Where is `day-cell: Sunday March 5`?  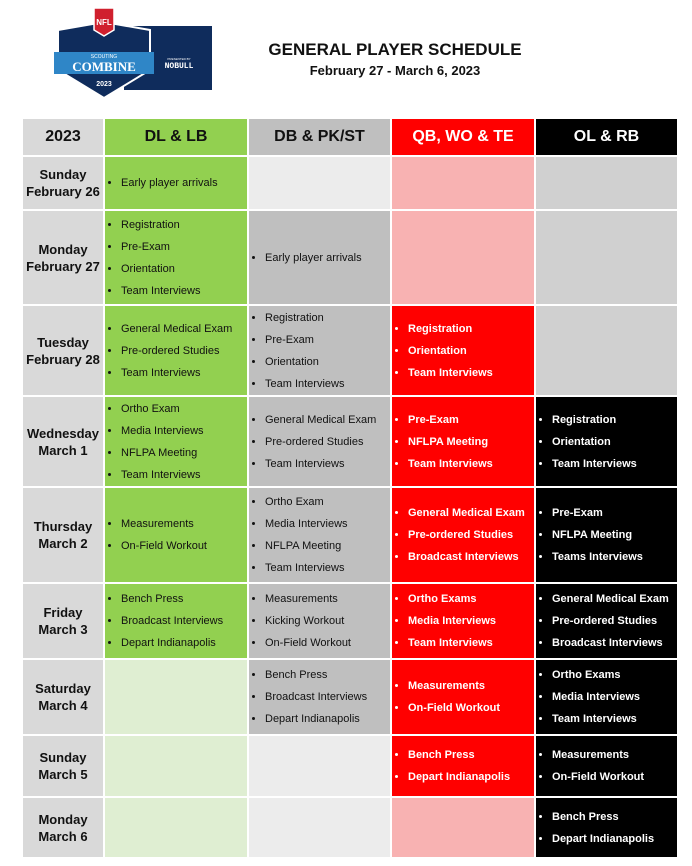 day-cell: Sunday March 5 is located at coordinates (63, 766).